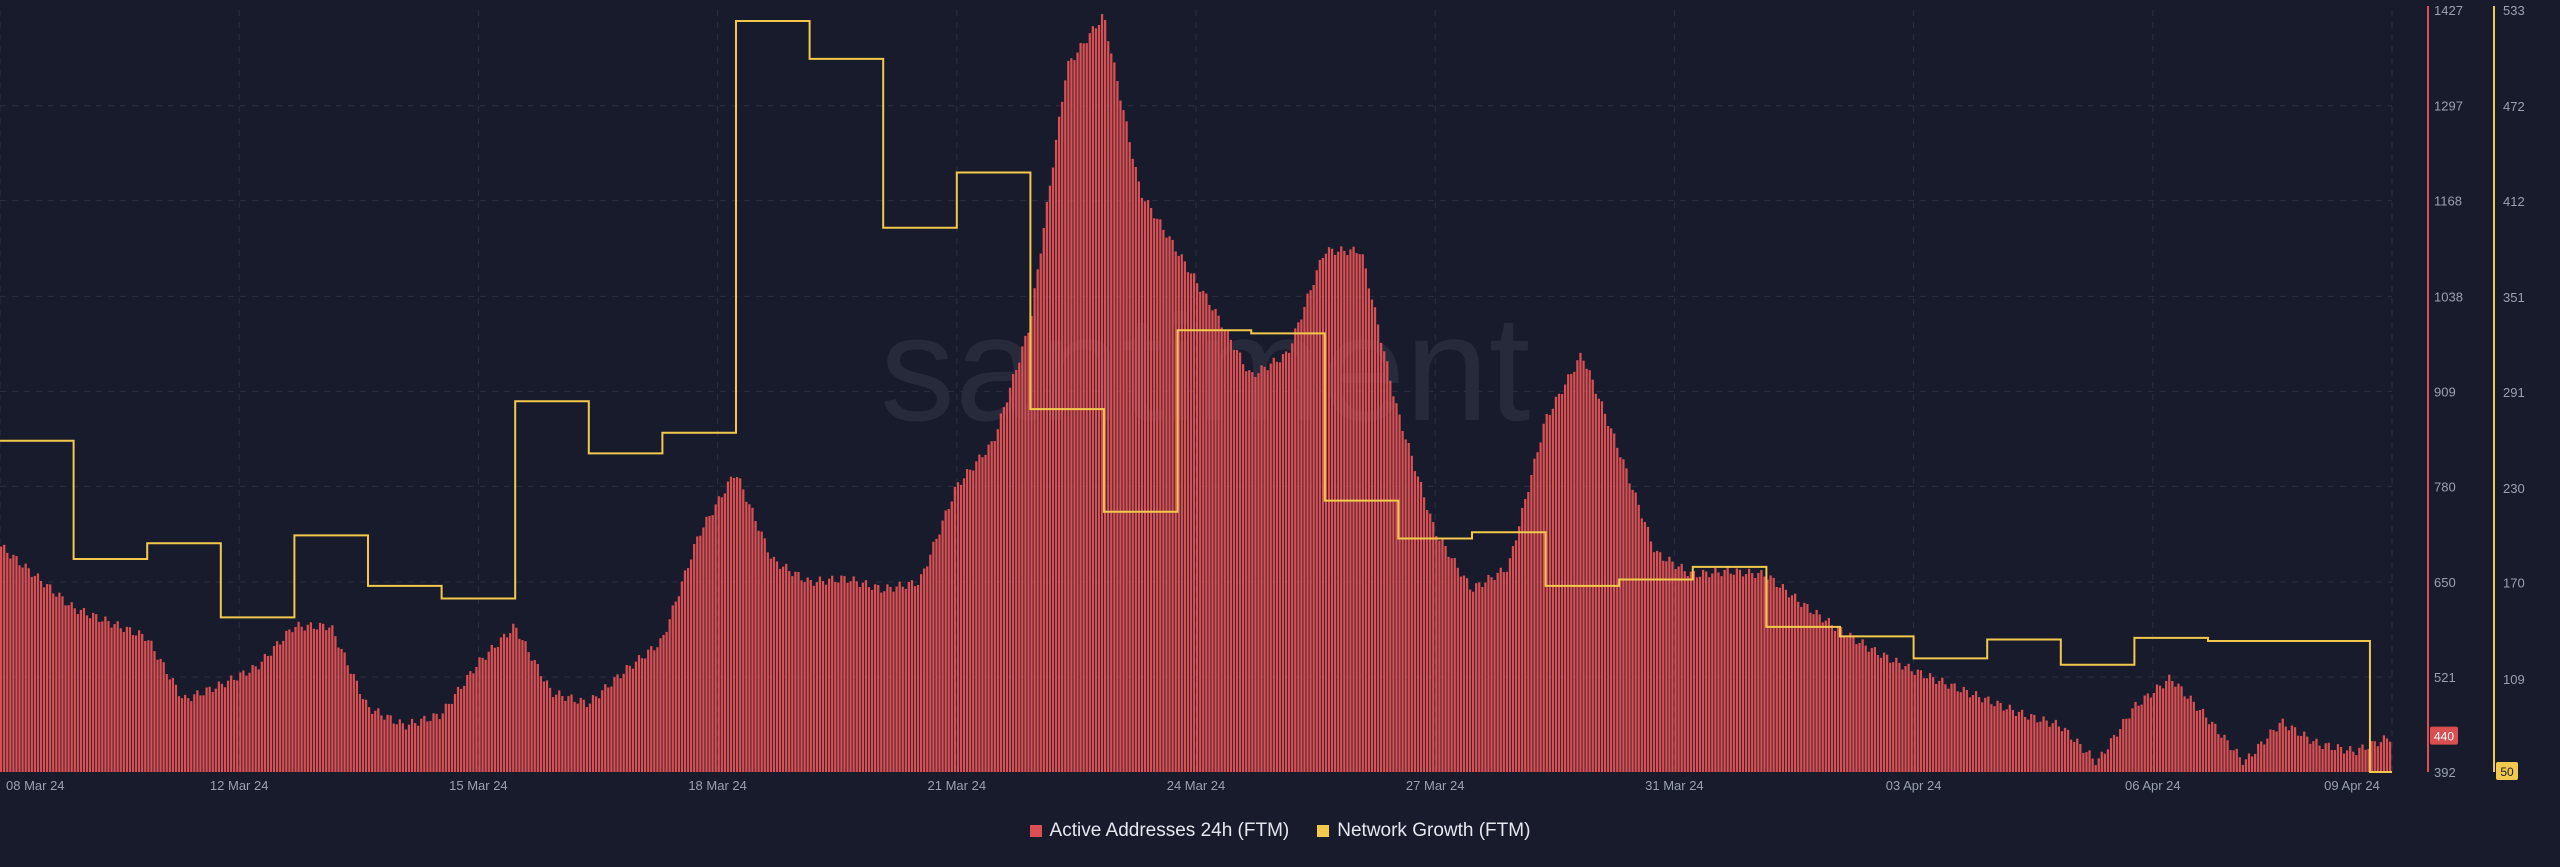 The width and height of the screenshot is (2560, 867). What do you see at coordinates (2352, 785) in the screenshot?
I see `x-tick-label: 09 Apr 24` at bounding box center [2352, 785].